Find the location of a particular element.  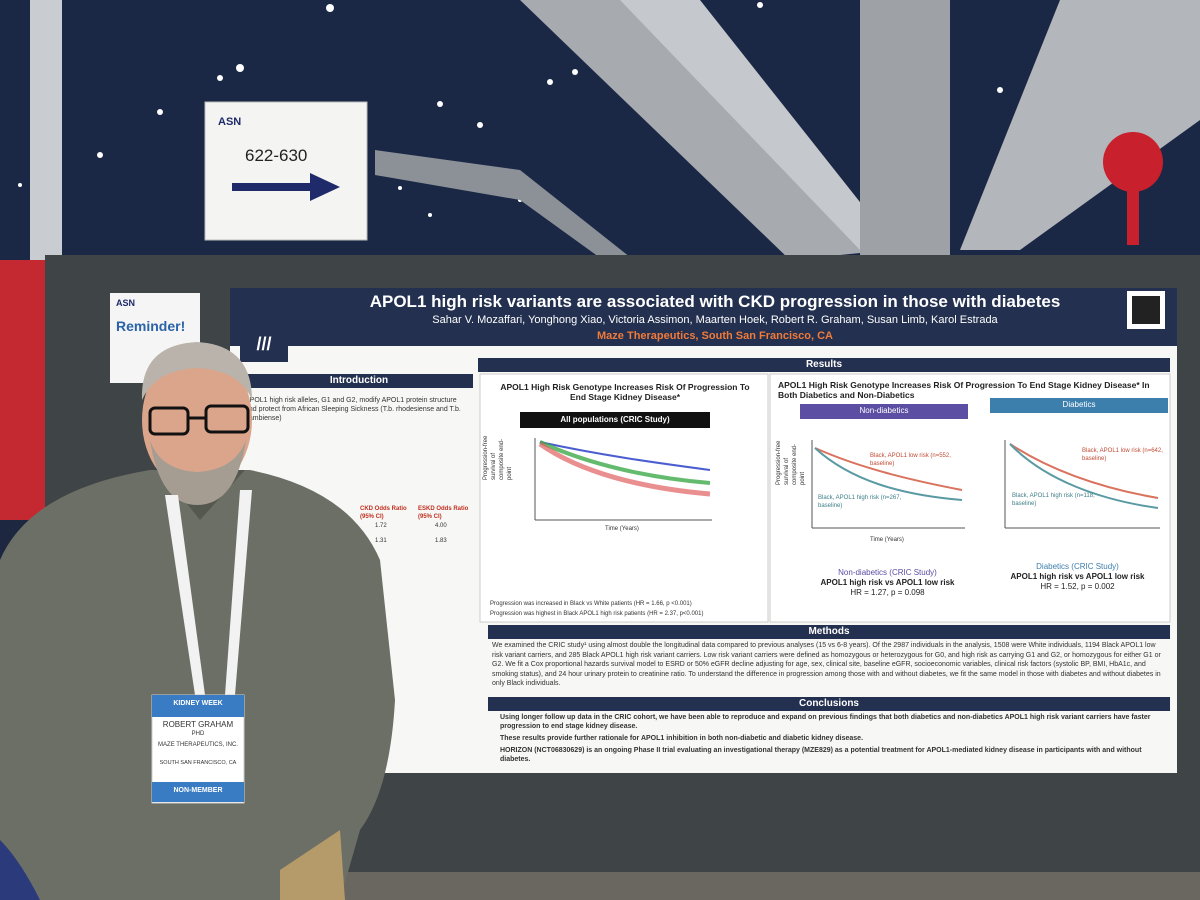

group-name: Non-diabetics is located at coordinates (884, 410).